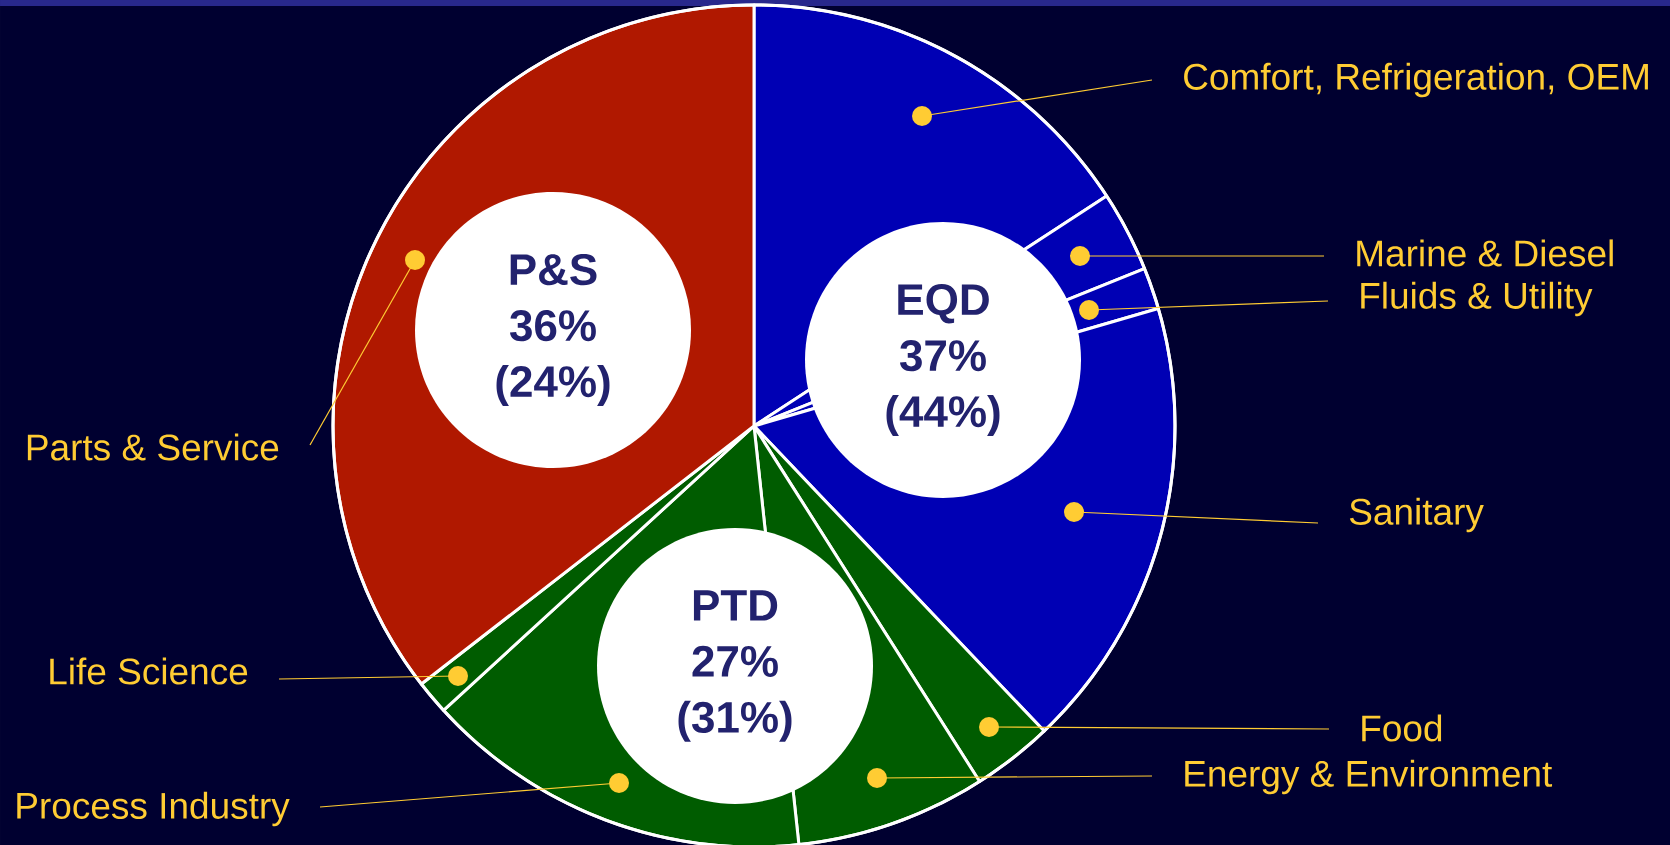 This screenshot has height=845, width=1670. Describe the element at coordinates (943, 304) in the screenshot. I see `text: EQD` at that location.